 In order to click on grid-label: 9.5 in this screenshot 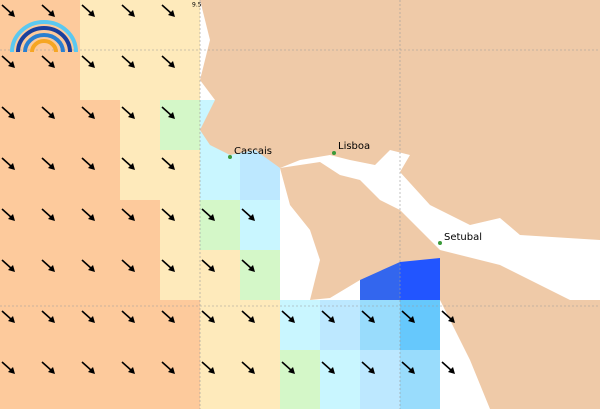, I will do `click(197, 5)`.